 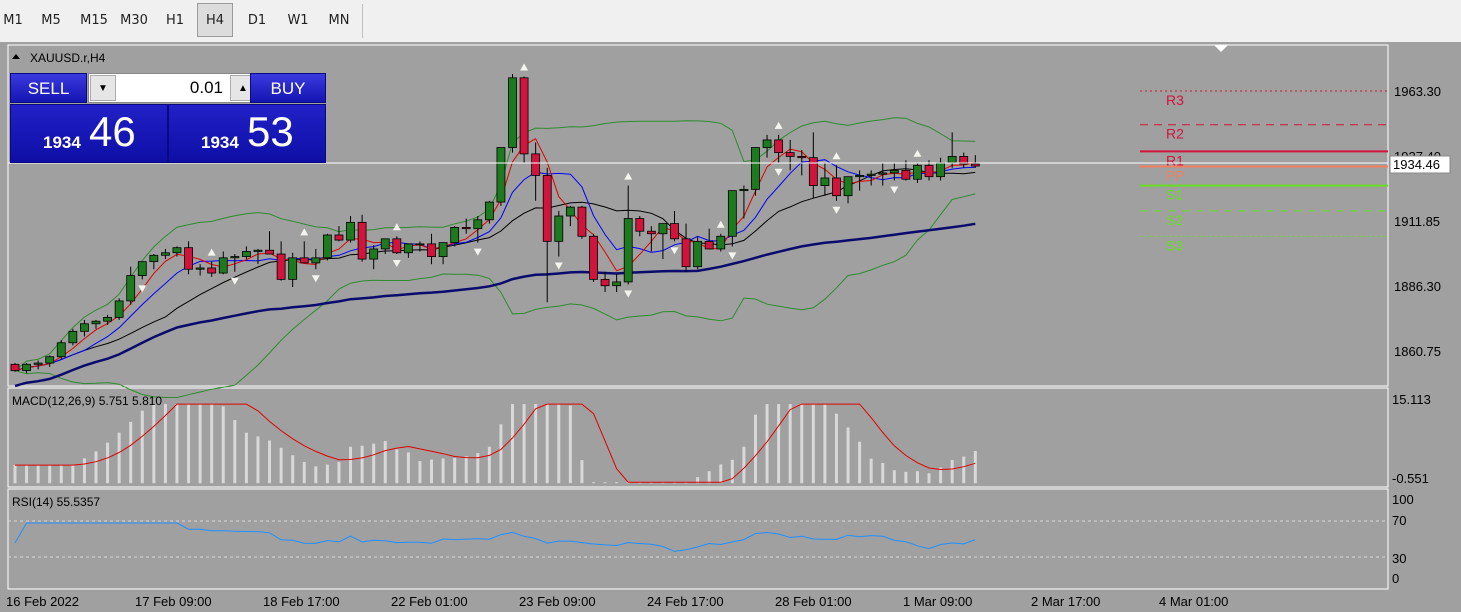 I want to click on sell-price-small: 1934, so click(x=62, y=142).